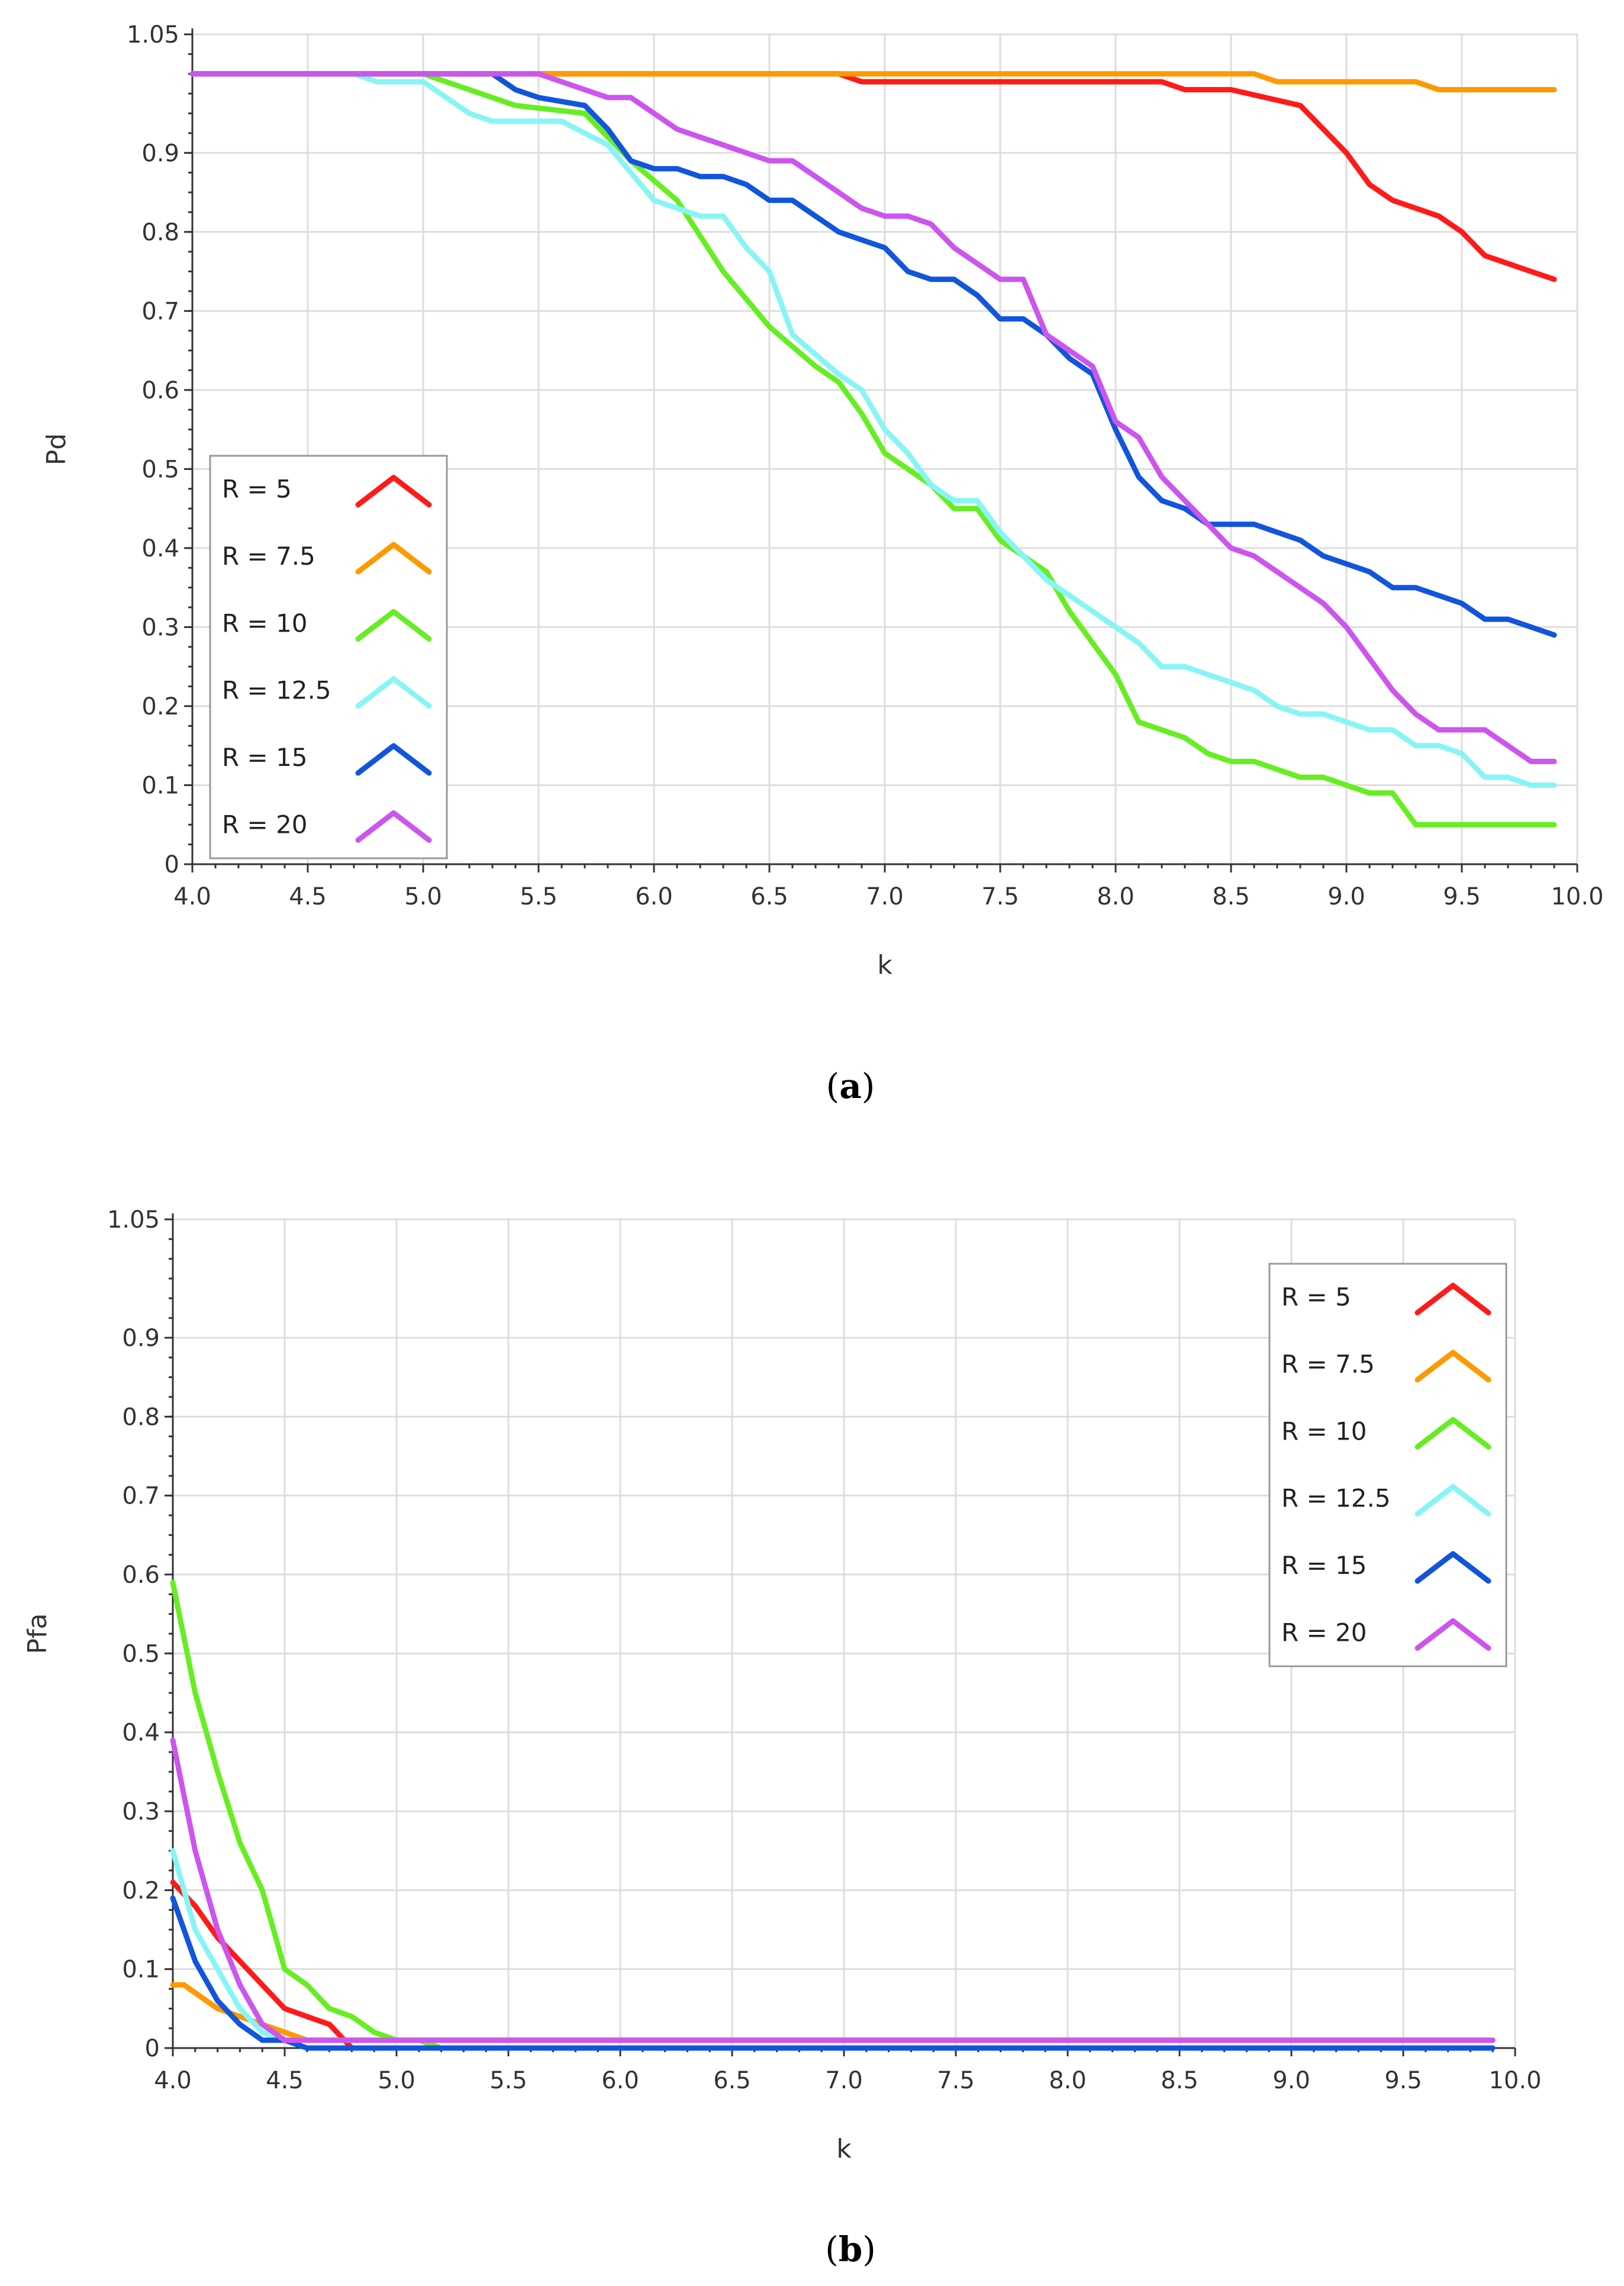  Describe the element at coordinates (851, 1086) in the screenshot. I see `caption-a: (a)` at that location.